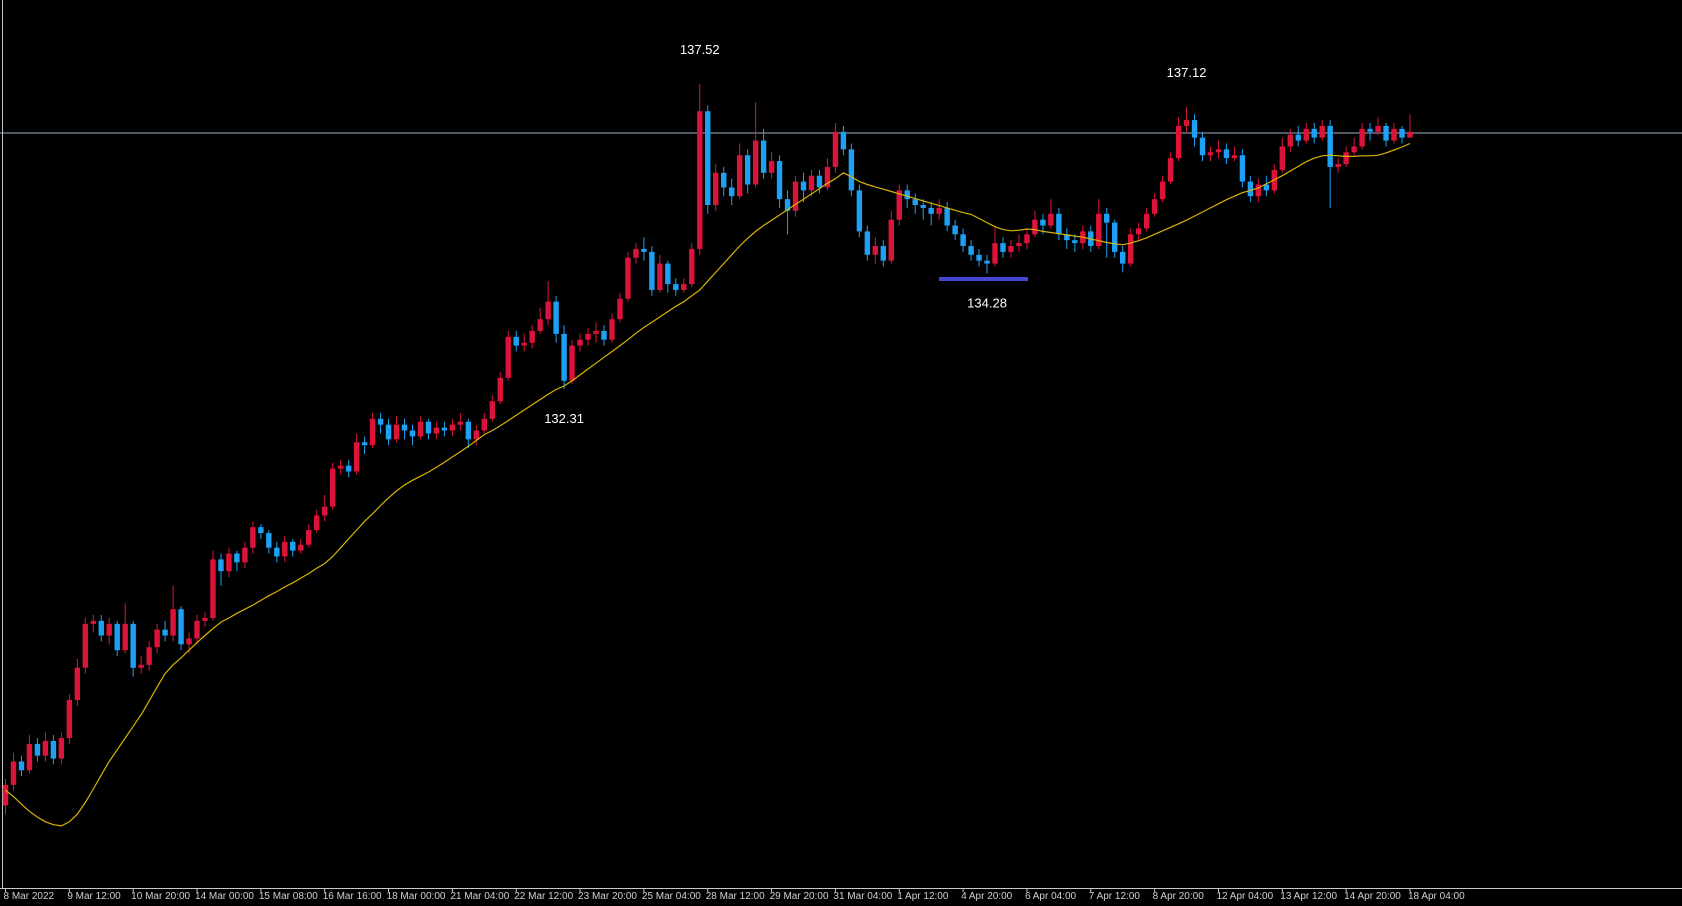 The image size is (1682, 906). Describe the element at coordinates (923, 896) in the screenshot. I see `x-tick-label: 1 Apr 12:00` at that location.